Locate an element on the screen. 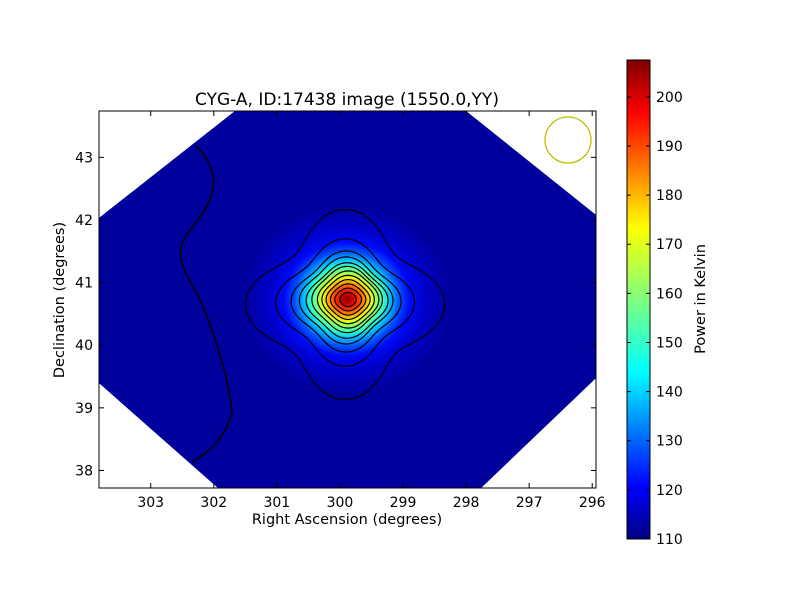  colorbar-tick-label: 110 is located at coordinates (669, 540).